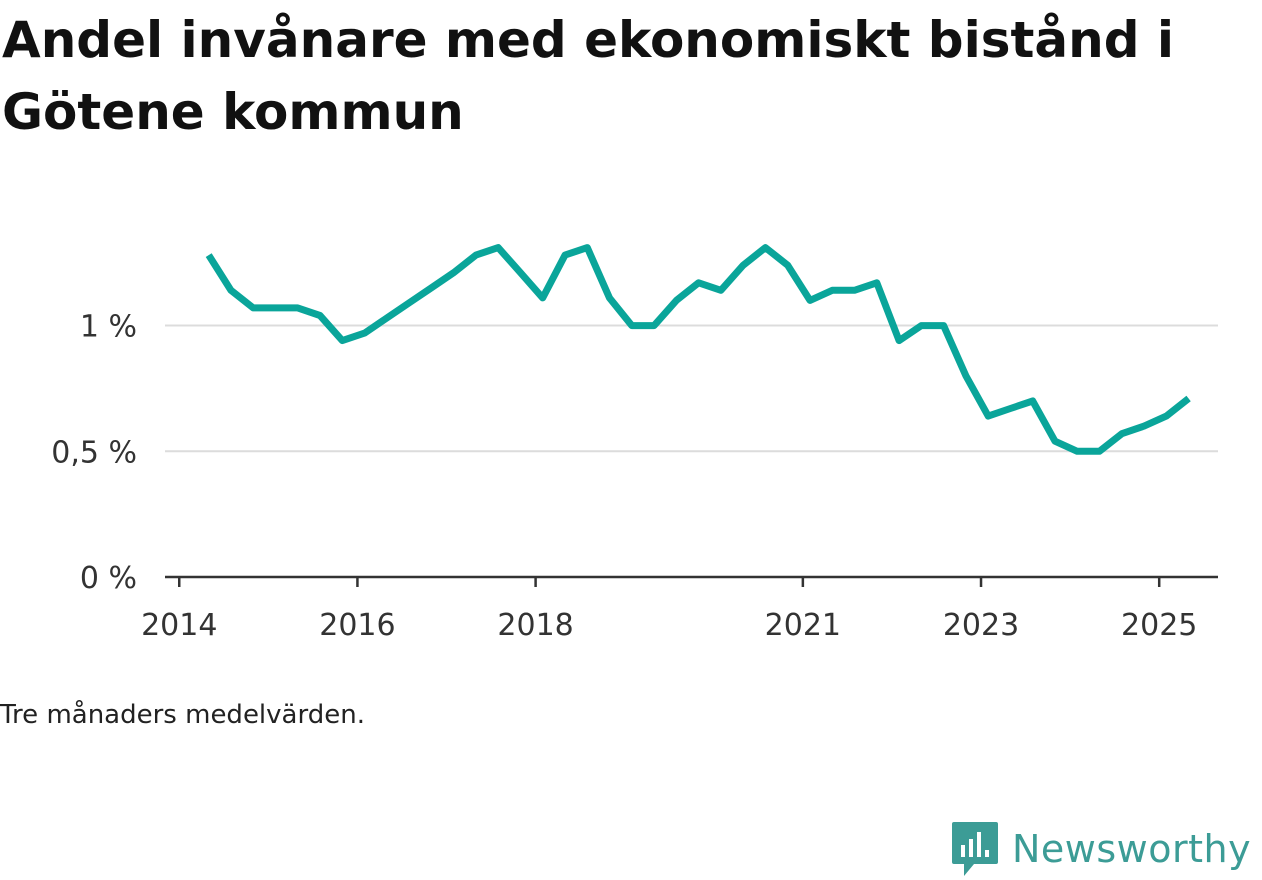 This screenshot has width=1262, height=880. What do you see at coordinates (981, 625) in the screenshot?
I see `x-tick-label-4: 2023` at bounding box center [981, 625].